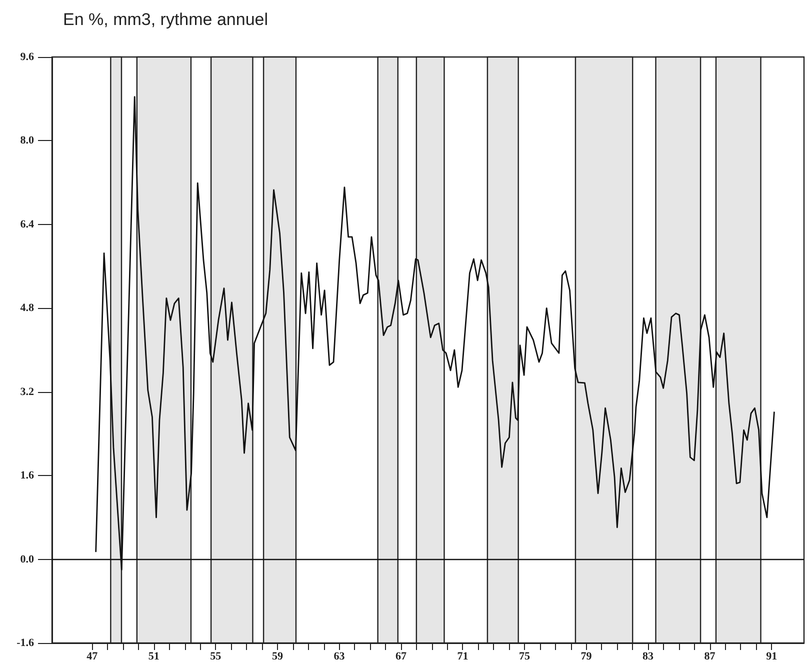  Describe the element at coordinates (165, 19) in the screenshot. I see `chart-title: En %, mm3, rythme annuel` at that location.